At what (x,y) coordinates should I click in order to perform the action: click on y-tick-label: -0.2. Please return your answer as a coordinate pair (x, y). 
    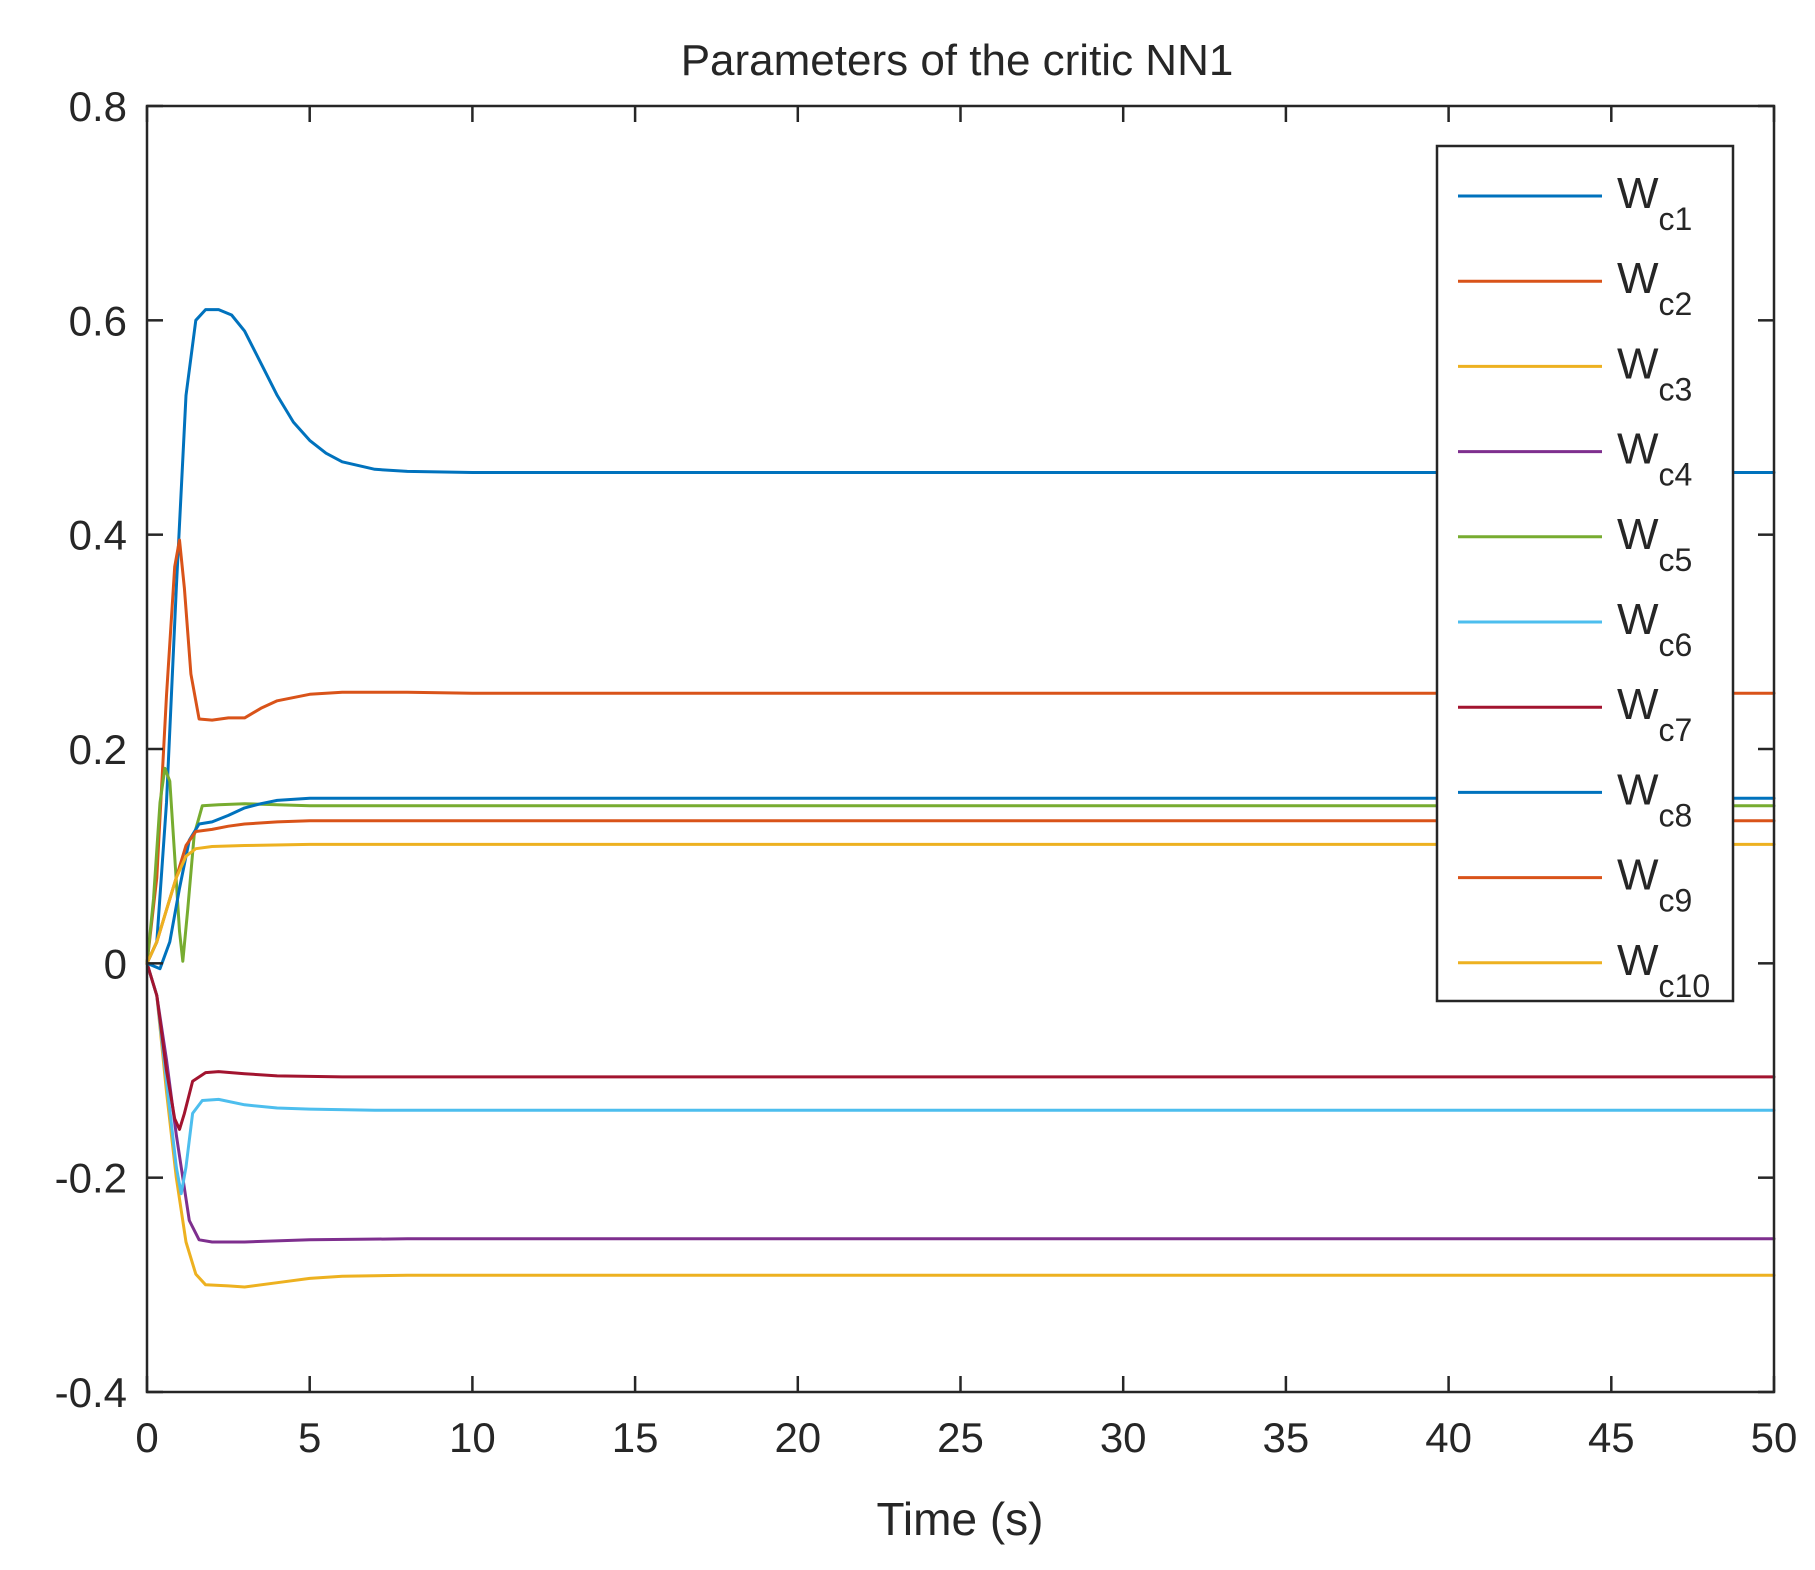
    Looking at the image, I should click on (91, 1178).